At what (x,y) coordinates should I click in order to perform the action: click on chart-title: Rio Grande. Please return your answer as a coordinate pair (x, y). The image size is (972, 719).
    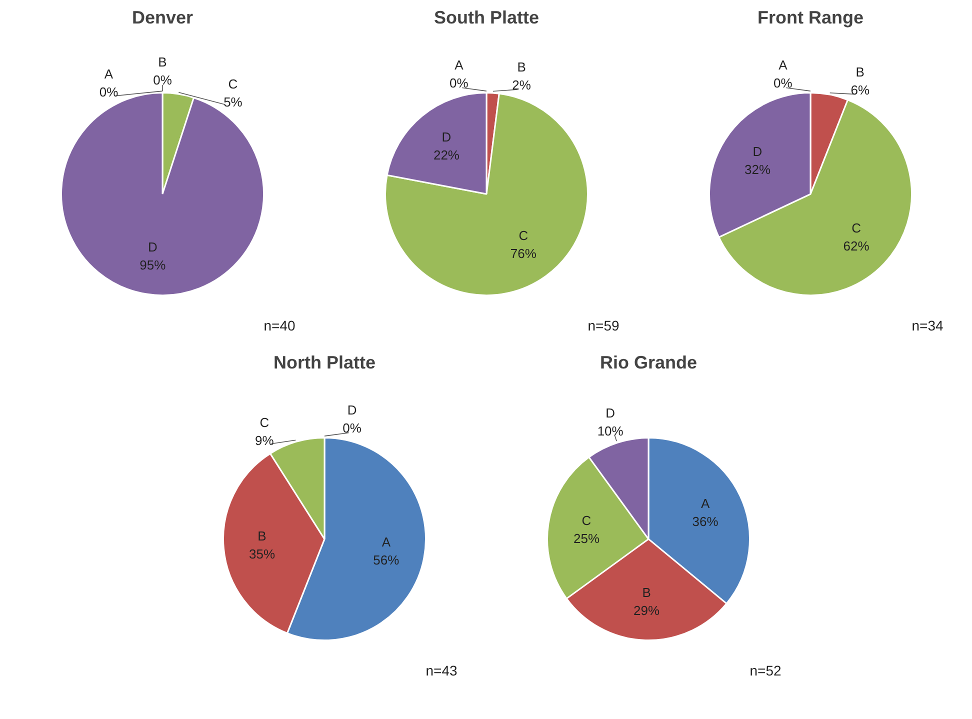
    Looking at the image, I should click on (649, 362).